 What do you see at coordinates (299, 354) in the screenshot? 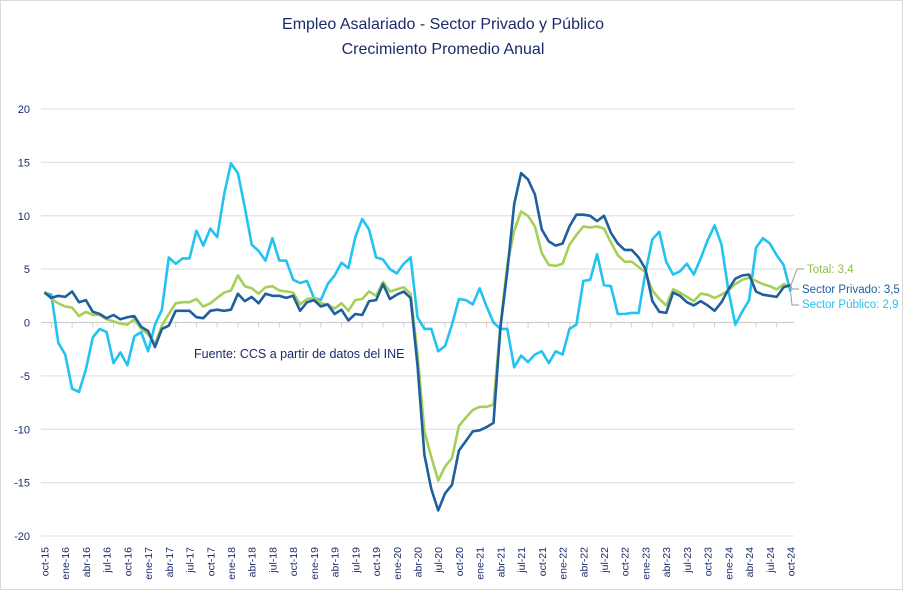
I see `source-note: Fuente: CCS a partir de datos del INE` at bounding box center [299, 354].